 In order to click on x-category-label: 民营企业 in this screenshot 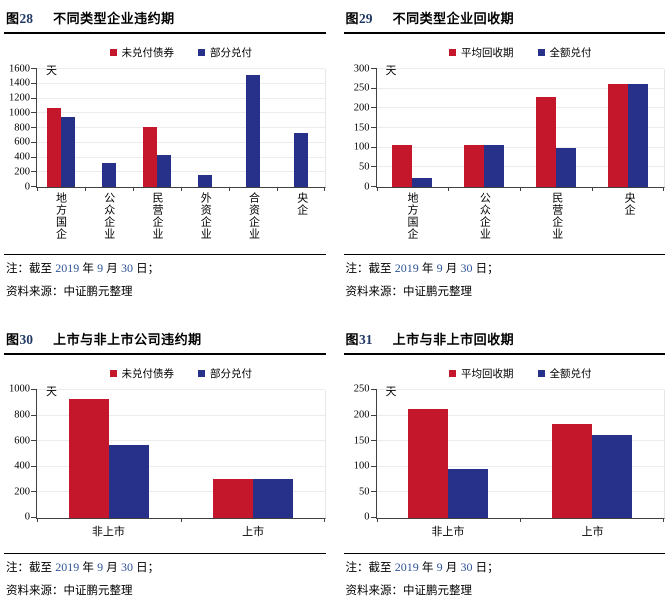, I will do `click(156, 216)`.